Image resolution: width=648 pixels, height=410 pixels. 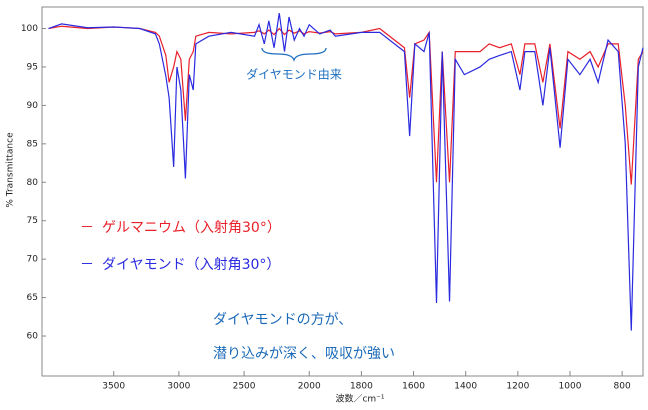 I want to click on x-tick-label: 1000, so click(x=570, y=387).